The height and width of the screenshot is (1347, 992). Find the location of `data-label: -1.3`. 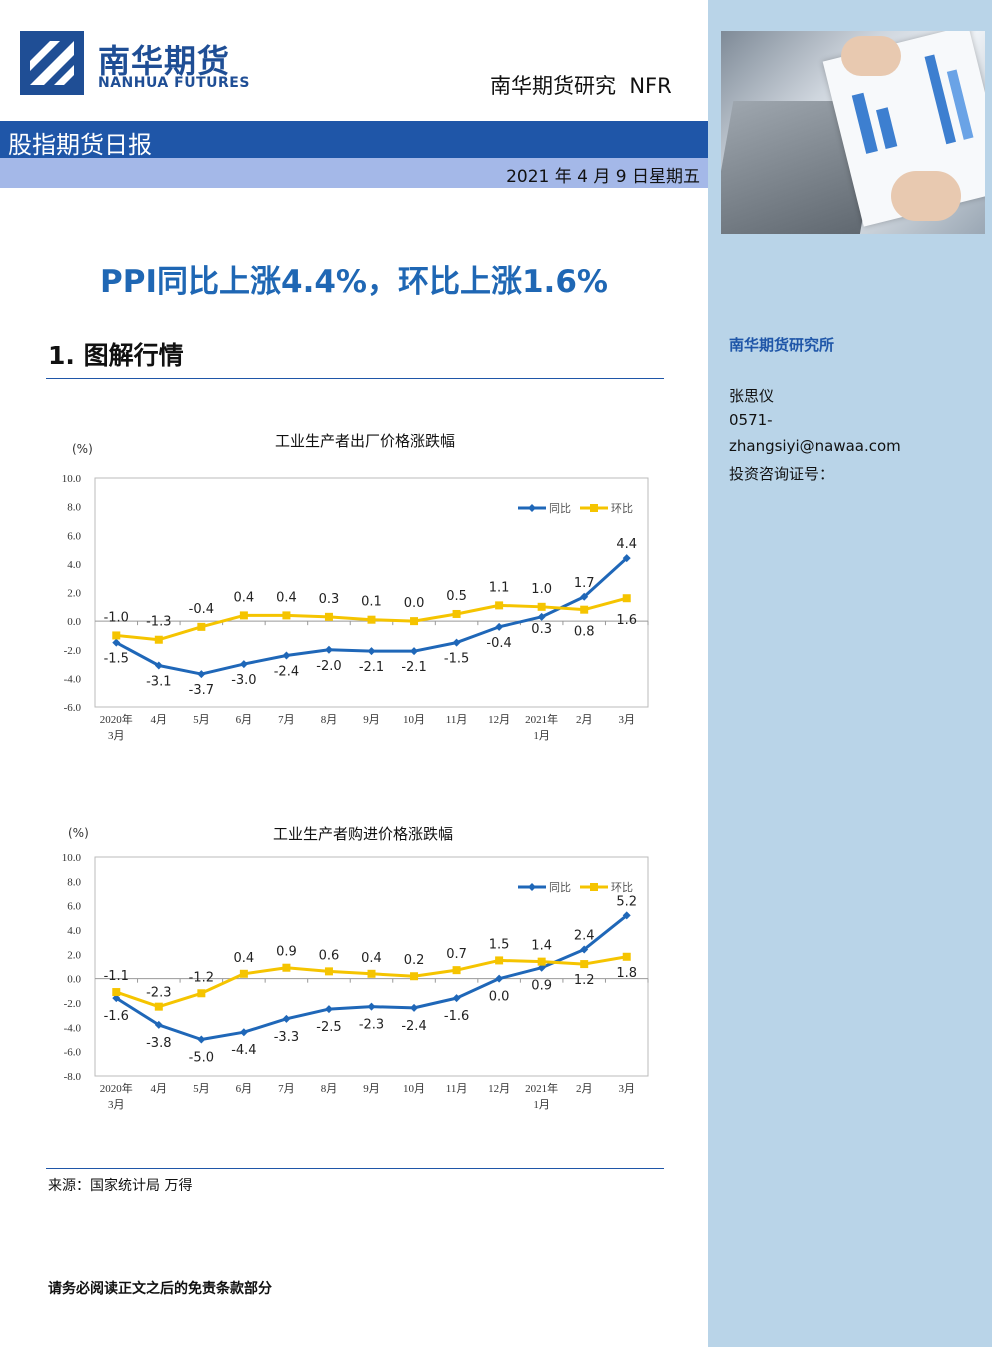

data-label: -1.3 is located at coordinates (158, 622).